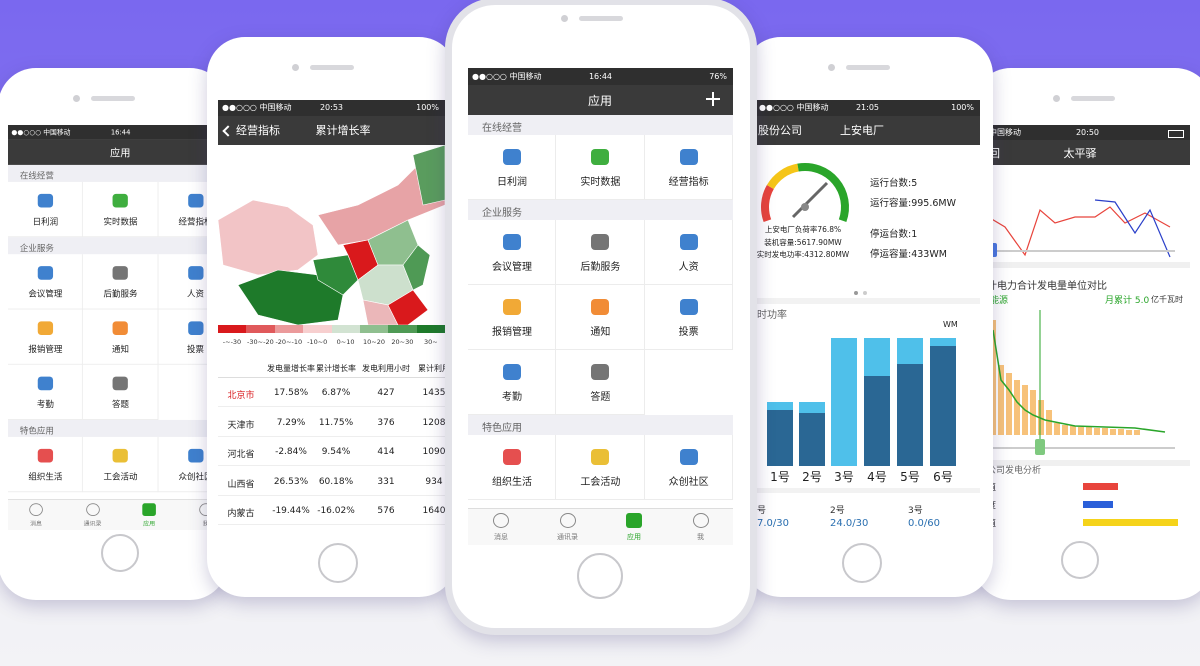 The height and width of the screenshot is (666, 1200). I want to click on section-title: 计电力合计发电量单位对比, so click(1047, 286).